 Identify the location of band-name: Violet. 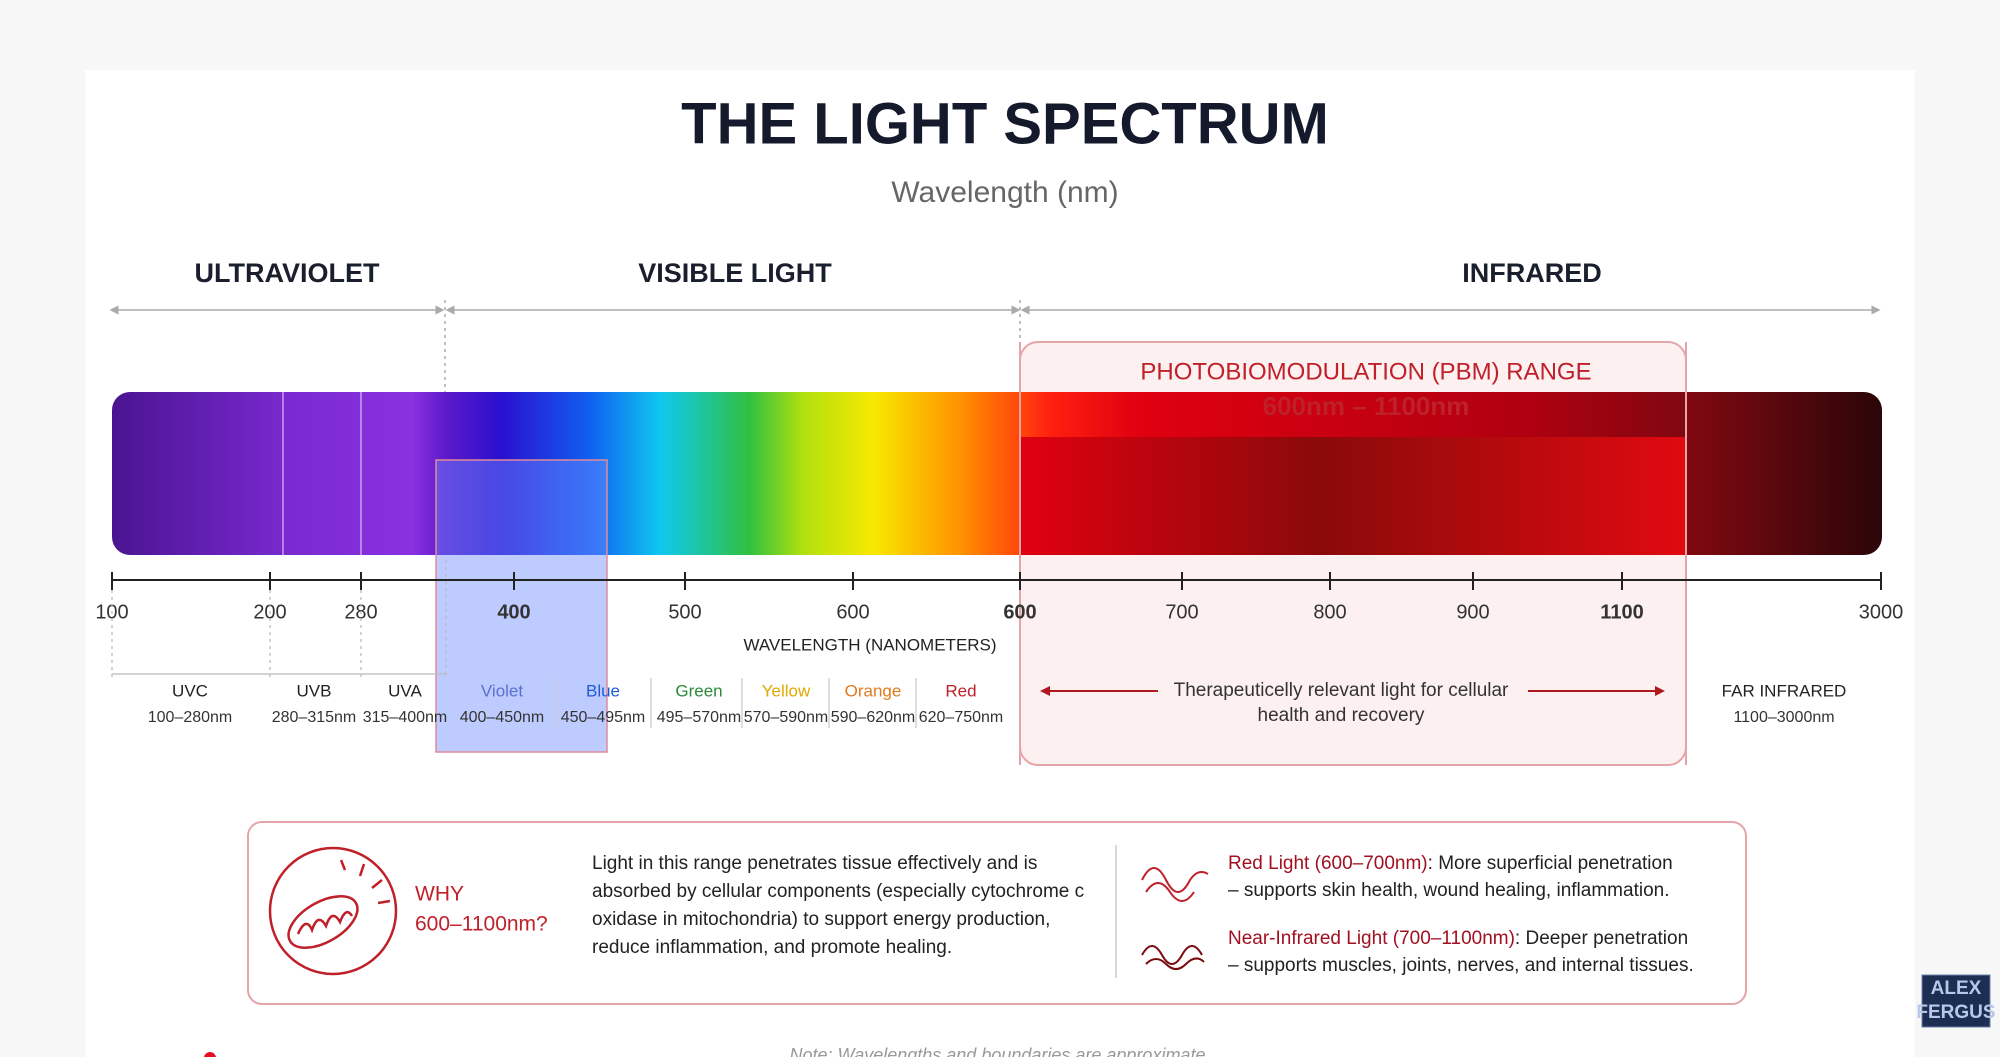
(502, 690).